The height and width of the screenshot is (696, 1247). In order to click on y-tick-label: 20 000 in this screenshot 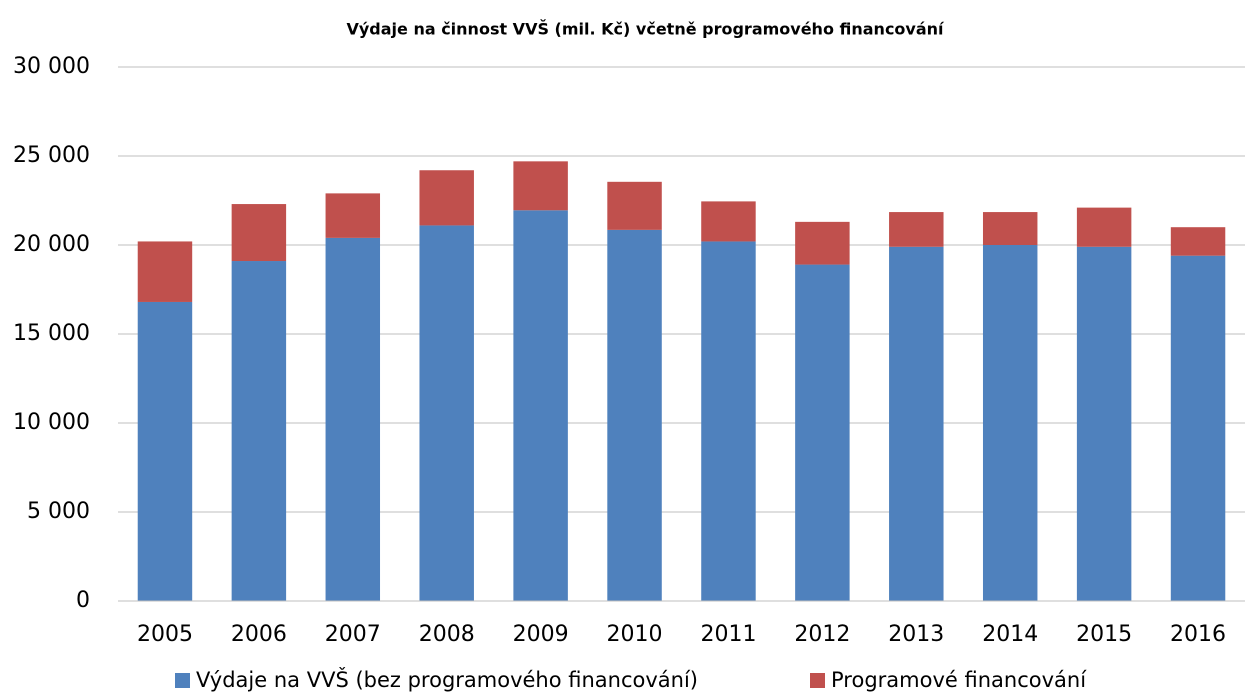, I will do `click(51, 244)`.